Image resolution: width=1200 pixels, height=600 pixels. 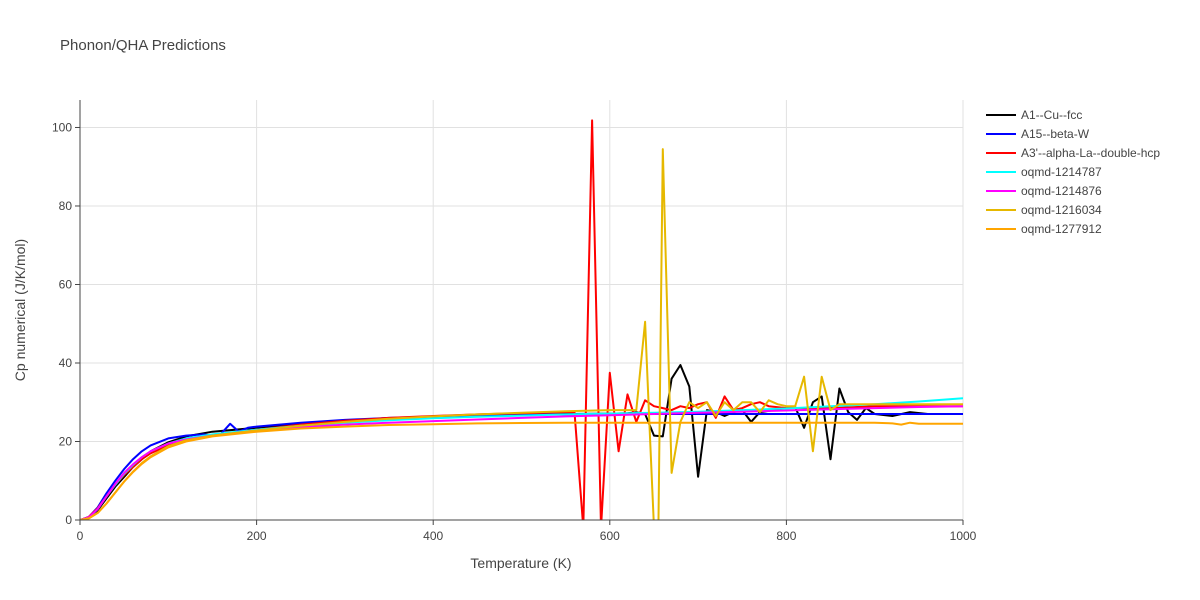 What do you see at coordinates (1061, 229) in the screenshot?
I see `legend-label: oqmd-1277912` at bounding box center [1061, 229].